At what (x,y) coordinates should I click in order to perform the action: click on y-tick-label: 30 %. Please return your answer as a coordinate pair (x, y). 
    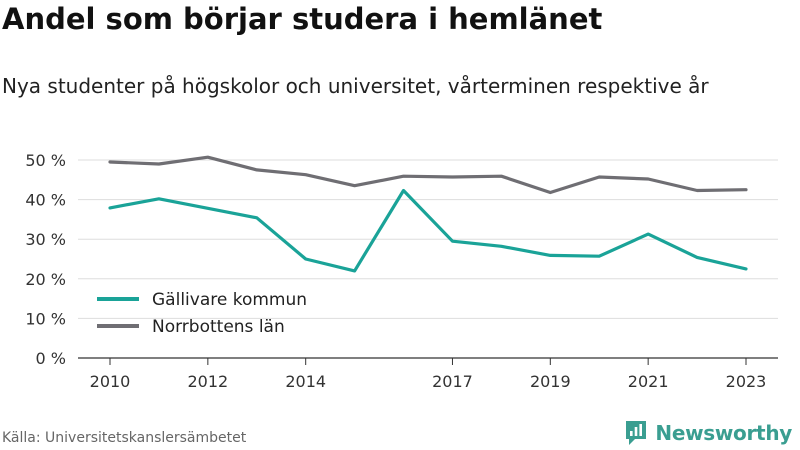
    Looking at the image, I should click on (45, 239).